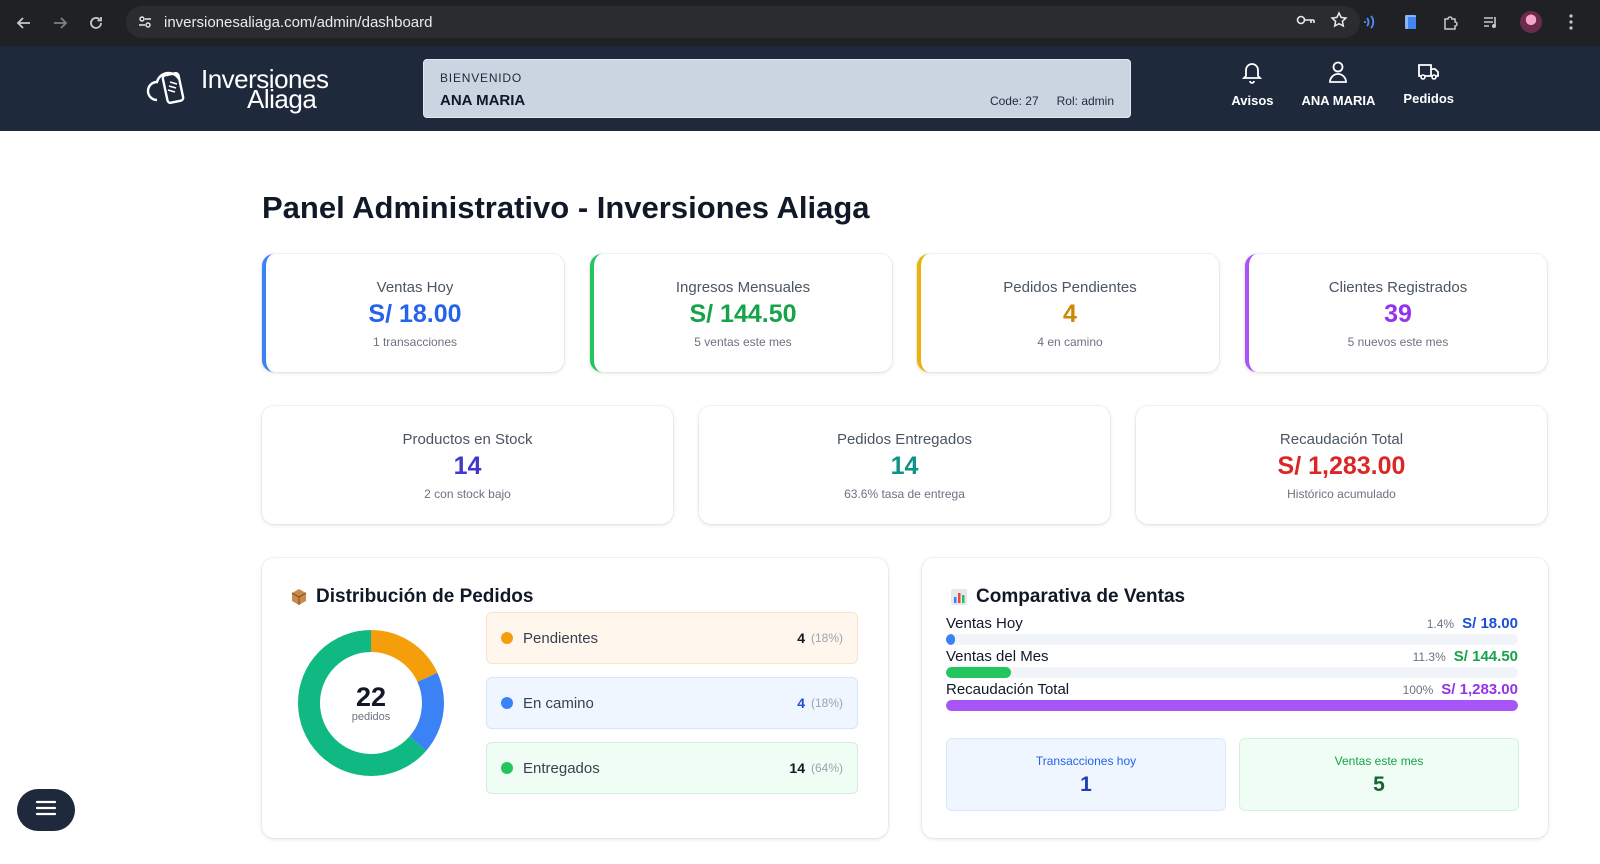 This screenshot has width=1600, height=864. I want to click on site-settings-icon, so click(145, 22).